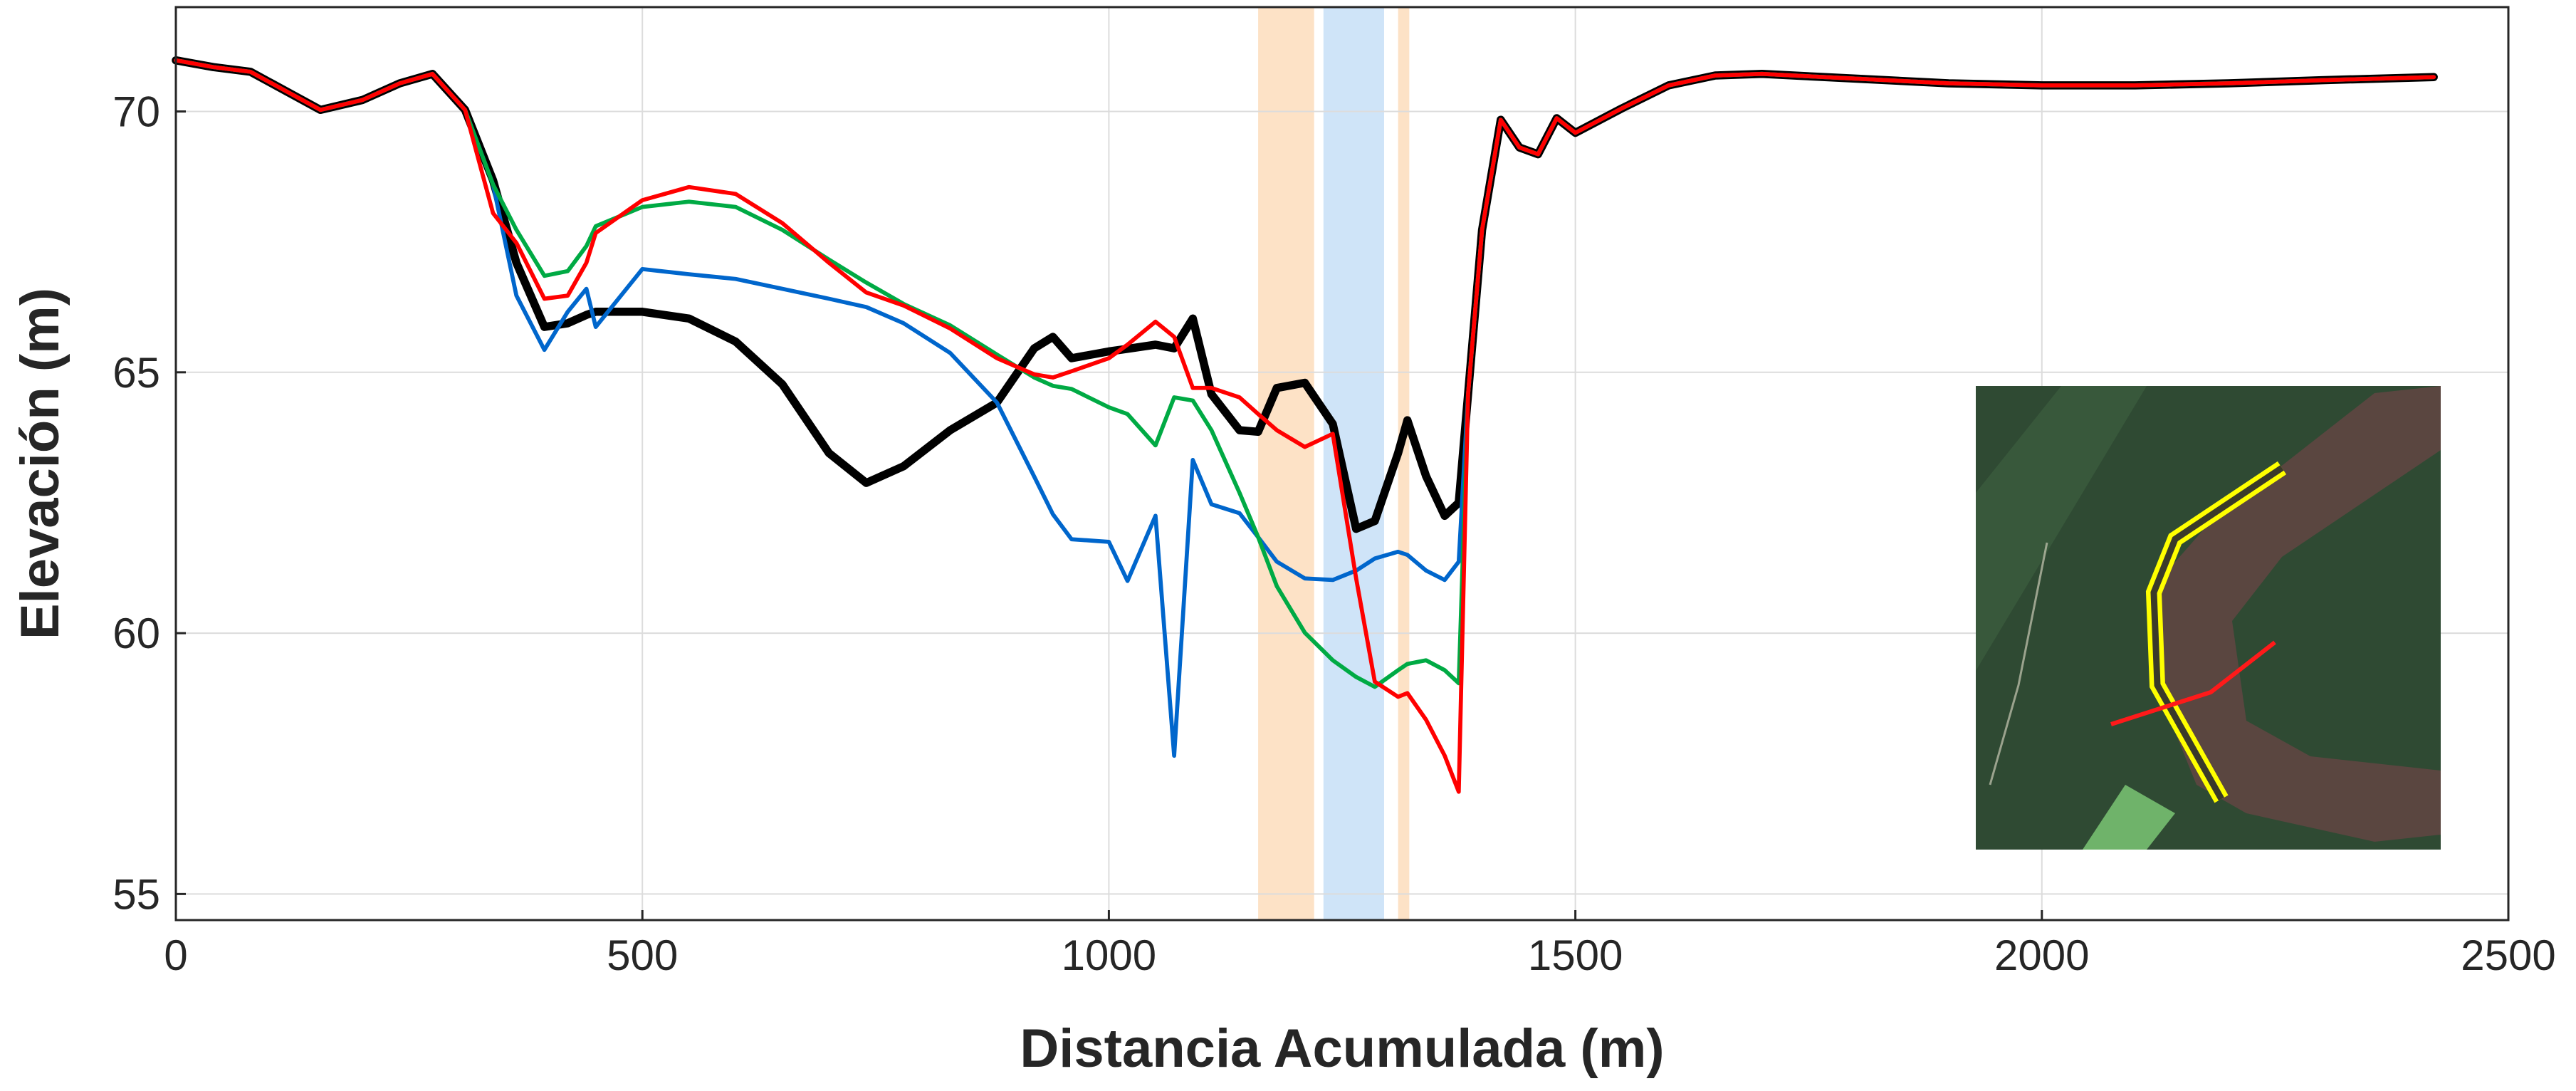  Describe the element at coordinates (136, 373) in the screenshot. I see `y-tick-label: 65` at that location.